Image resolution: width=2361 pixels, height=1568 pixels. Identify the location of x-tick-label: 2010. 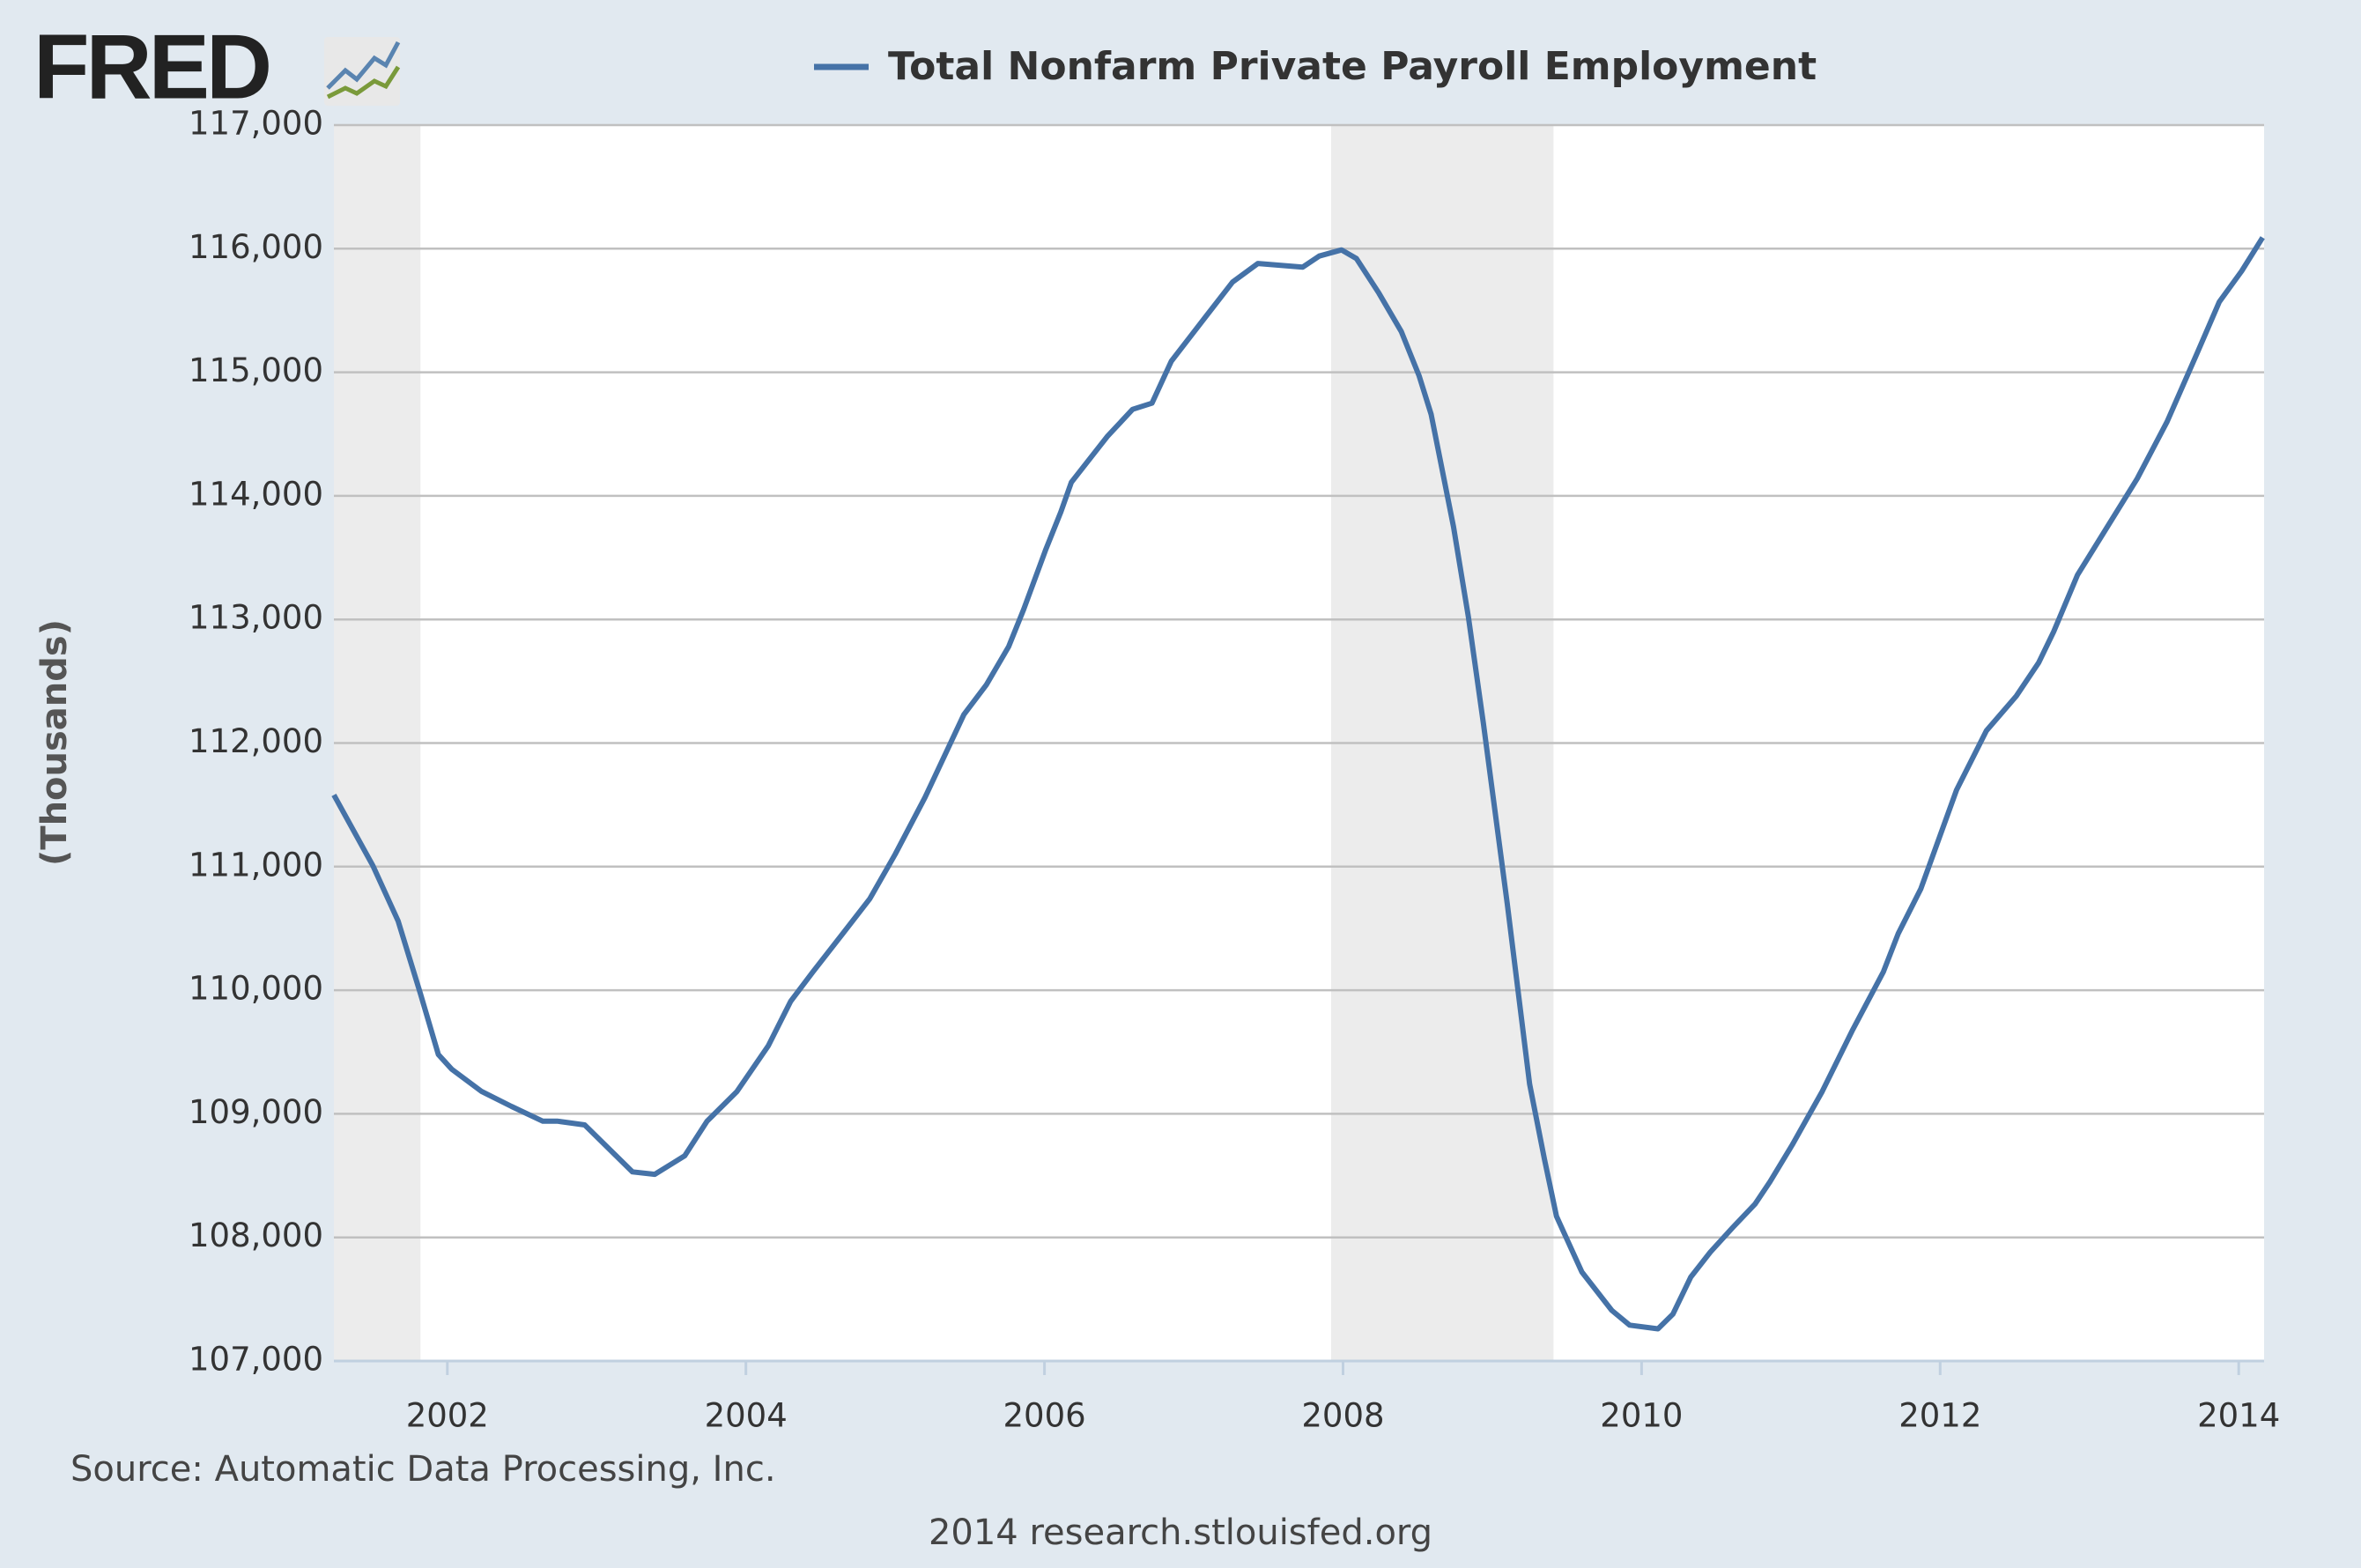
(1641, 1416).